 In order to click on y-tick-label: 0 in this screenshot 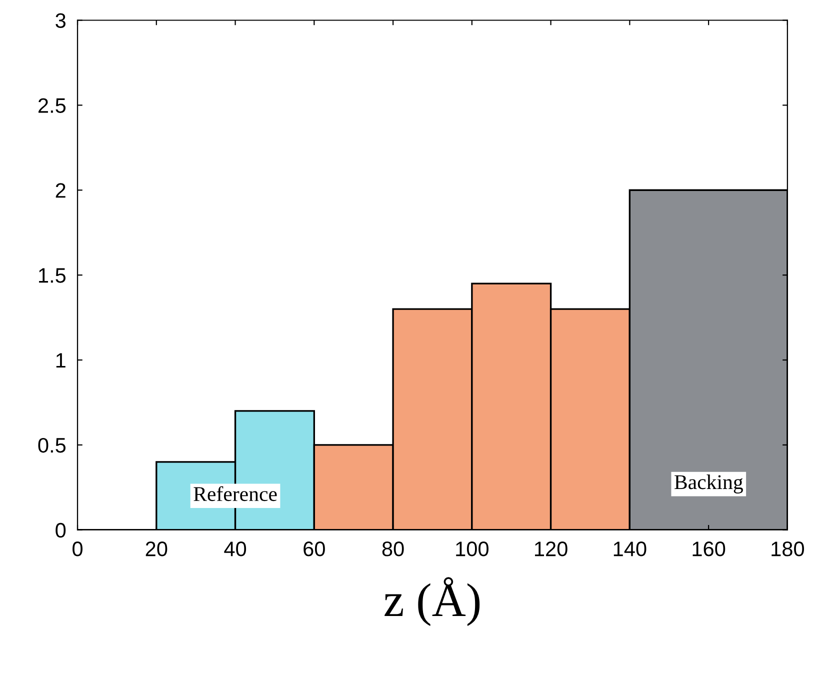, I will do `click(61, 530)`.